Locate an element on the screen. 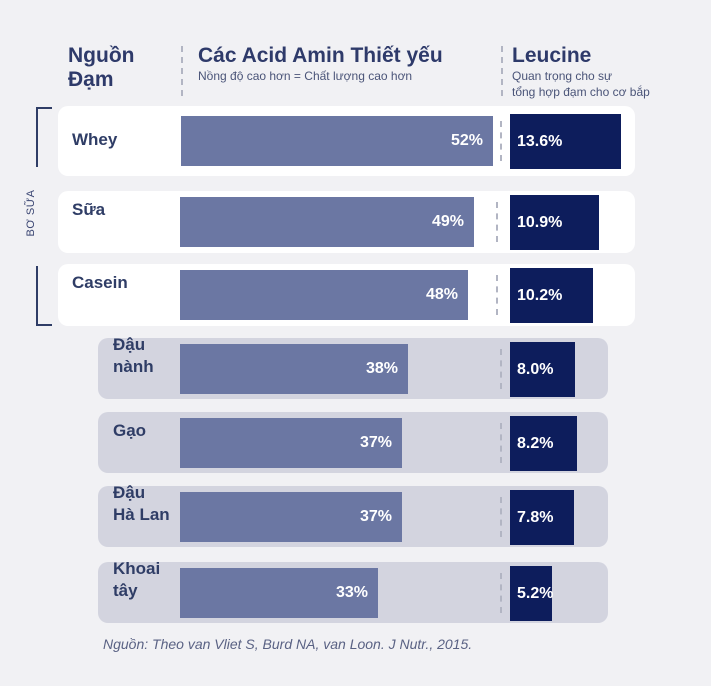  dairy-group-label: BƠ SỮA is located at coordinates (31, 213).